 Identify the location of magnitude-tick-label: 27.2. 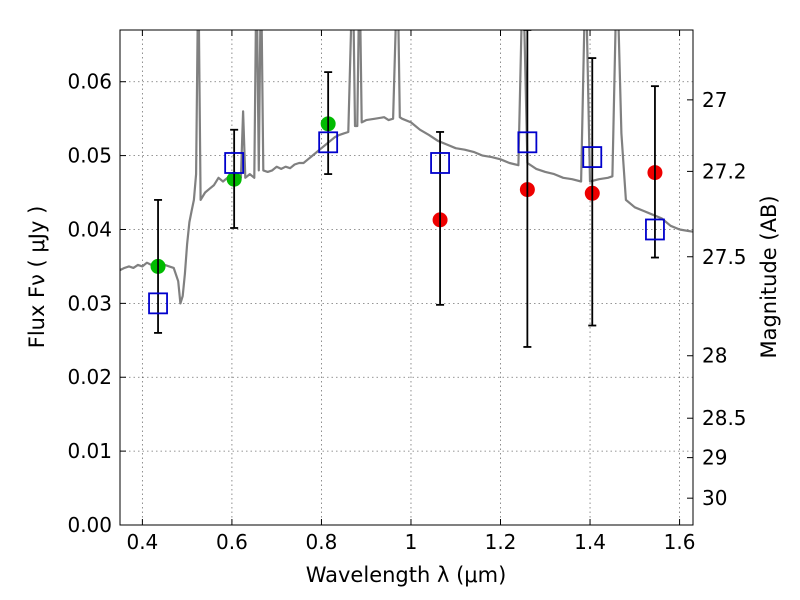
(724, 171).